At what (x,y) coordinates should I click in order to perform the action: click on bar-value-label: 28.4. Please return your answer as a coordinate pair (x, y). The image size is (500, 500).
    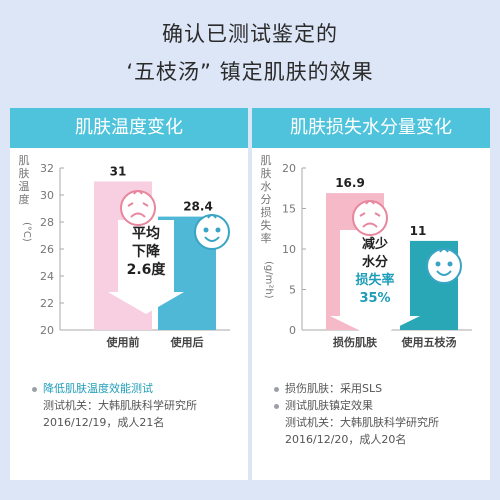
    Looking at the image, I should click on (198, 207).